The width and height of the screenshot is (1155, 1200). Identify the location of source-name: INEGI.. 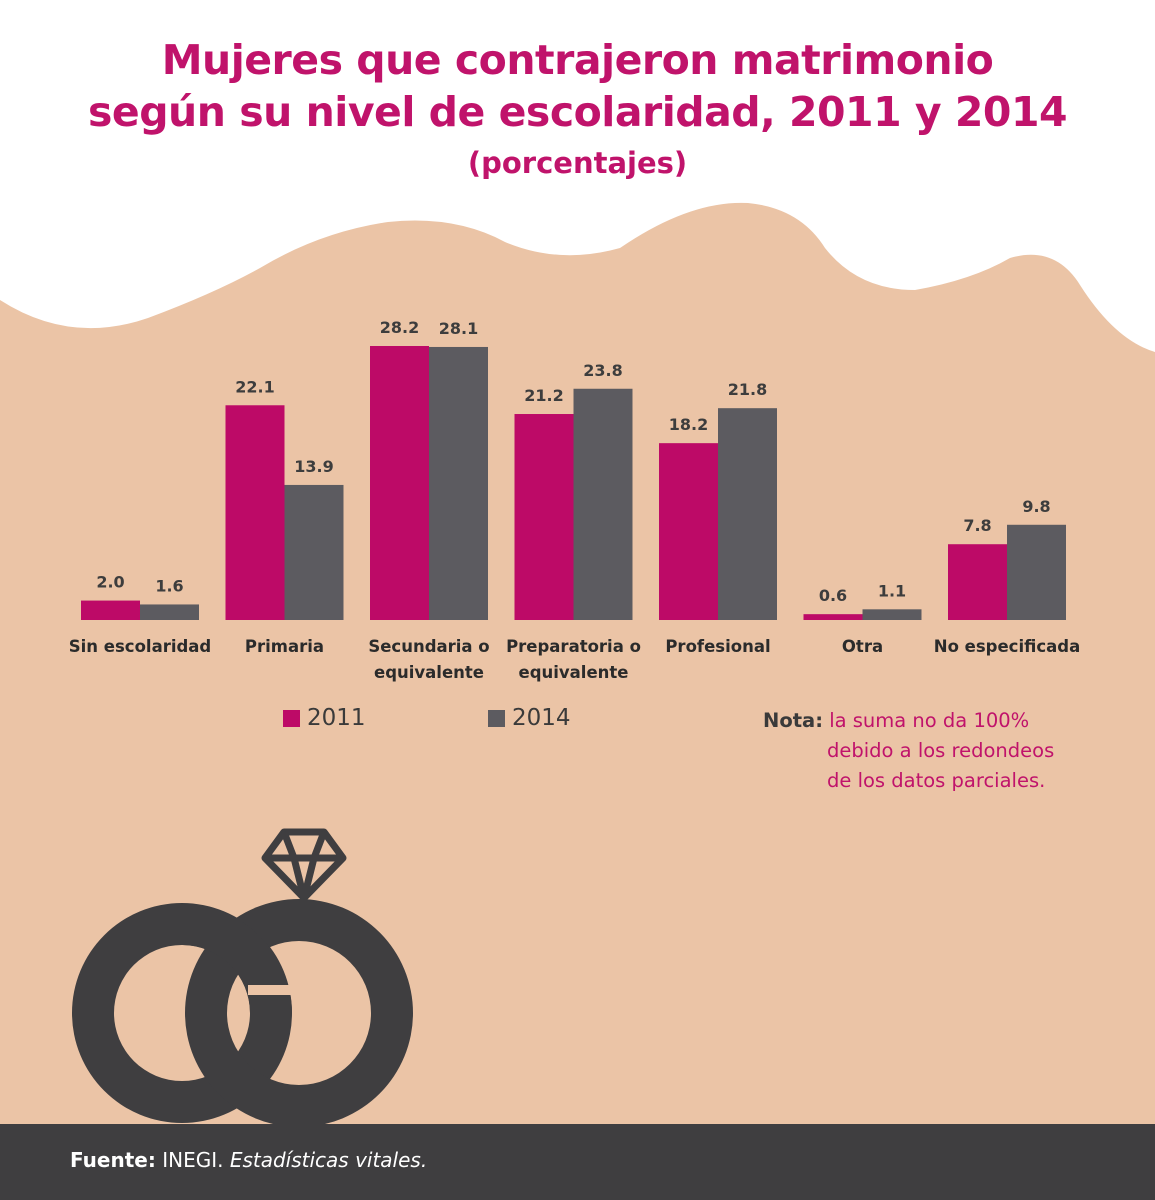
(193, 1160).